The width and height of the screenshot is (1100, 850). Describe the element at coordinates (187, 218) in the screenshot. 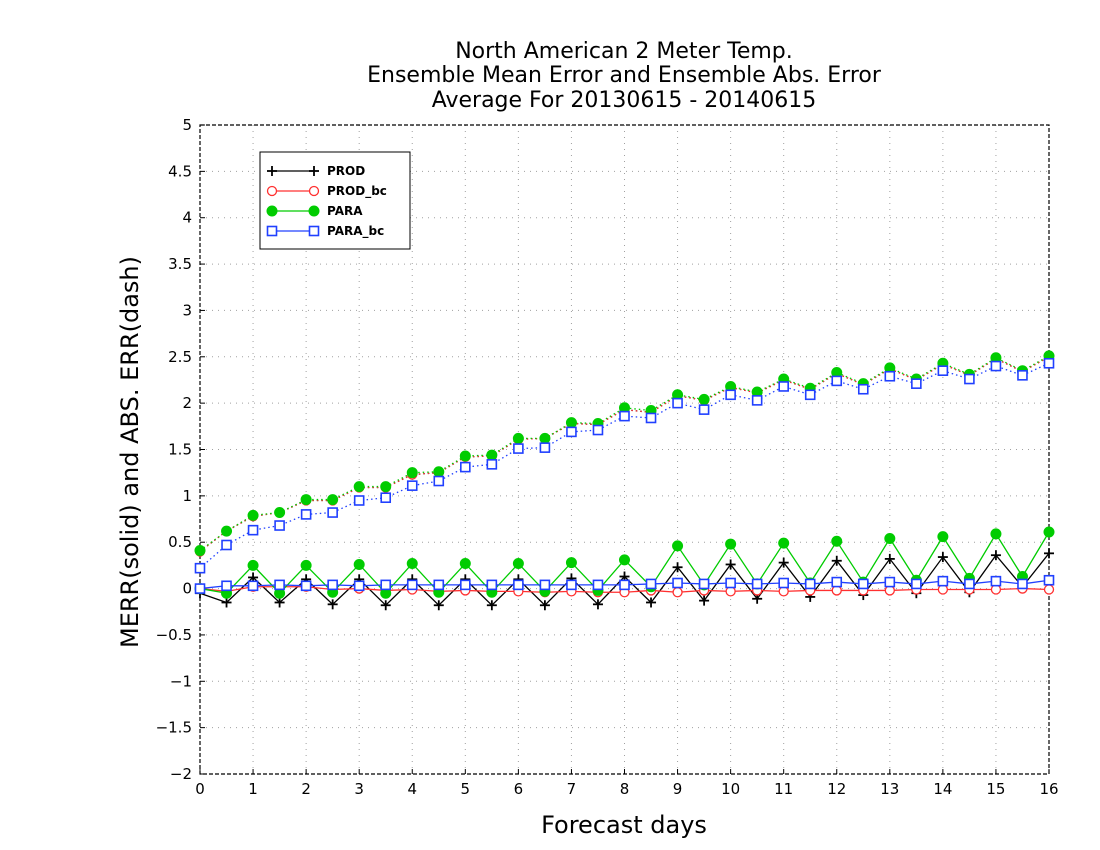

I see `y-tick-label: 4` at that location.